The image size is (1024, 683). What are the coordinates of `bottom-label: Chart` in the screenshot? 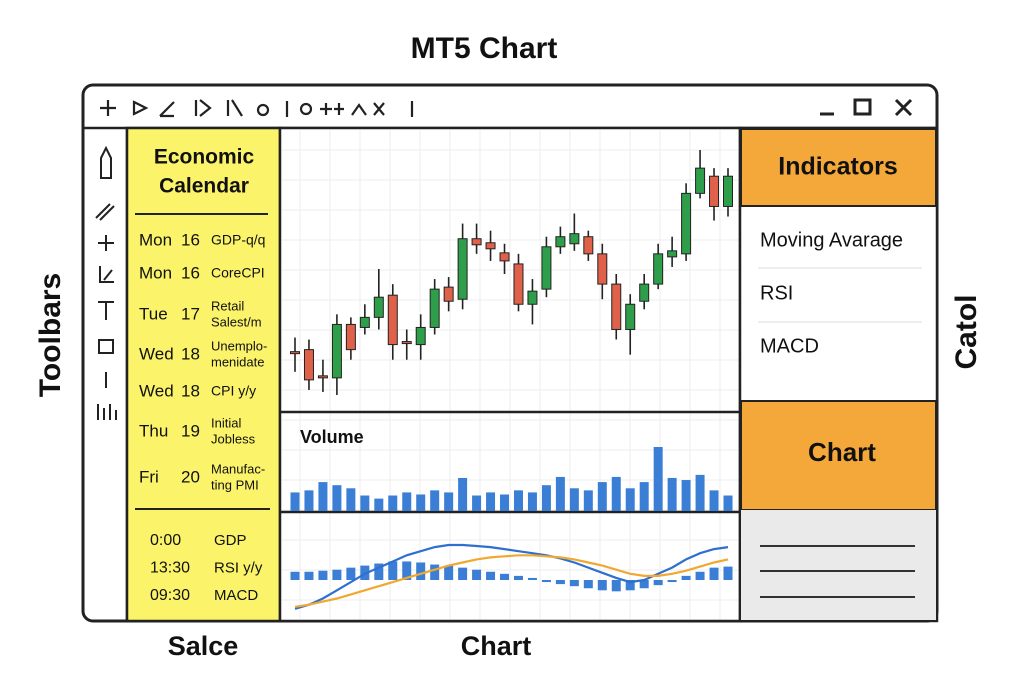 It's located at (496, 646).